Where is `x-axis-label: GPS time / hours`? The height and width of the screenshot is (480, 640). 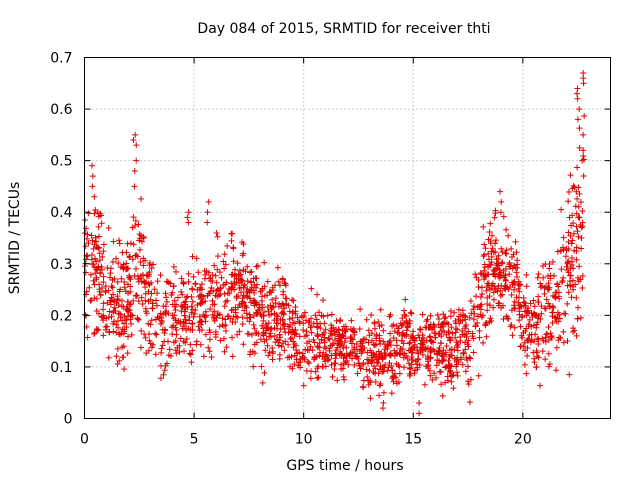
x-axis-label: GPS time / hours is located at coordinates (344, 466).